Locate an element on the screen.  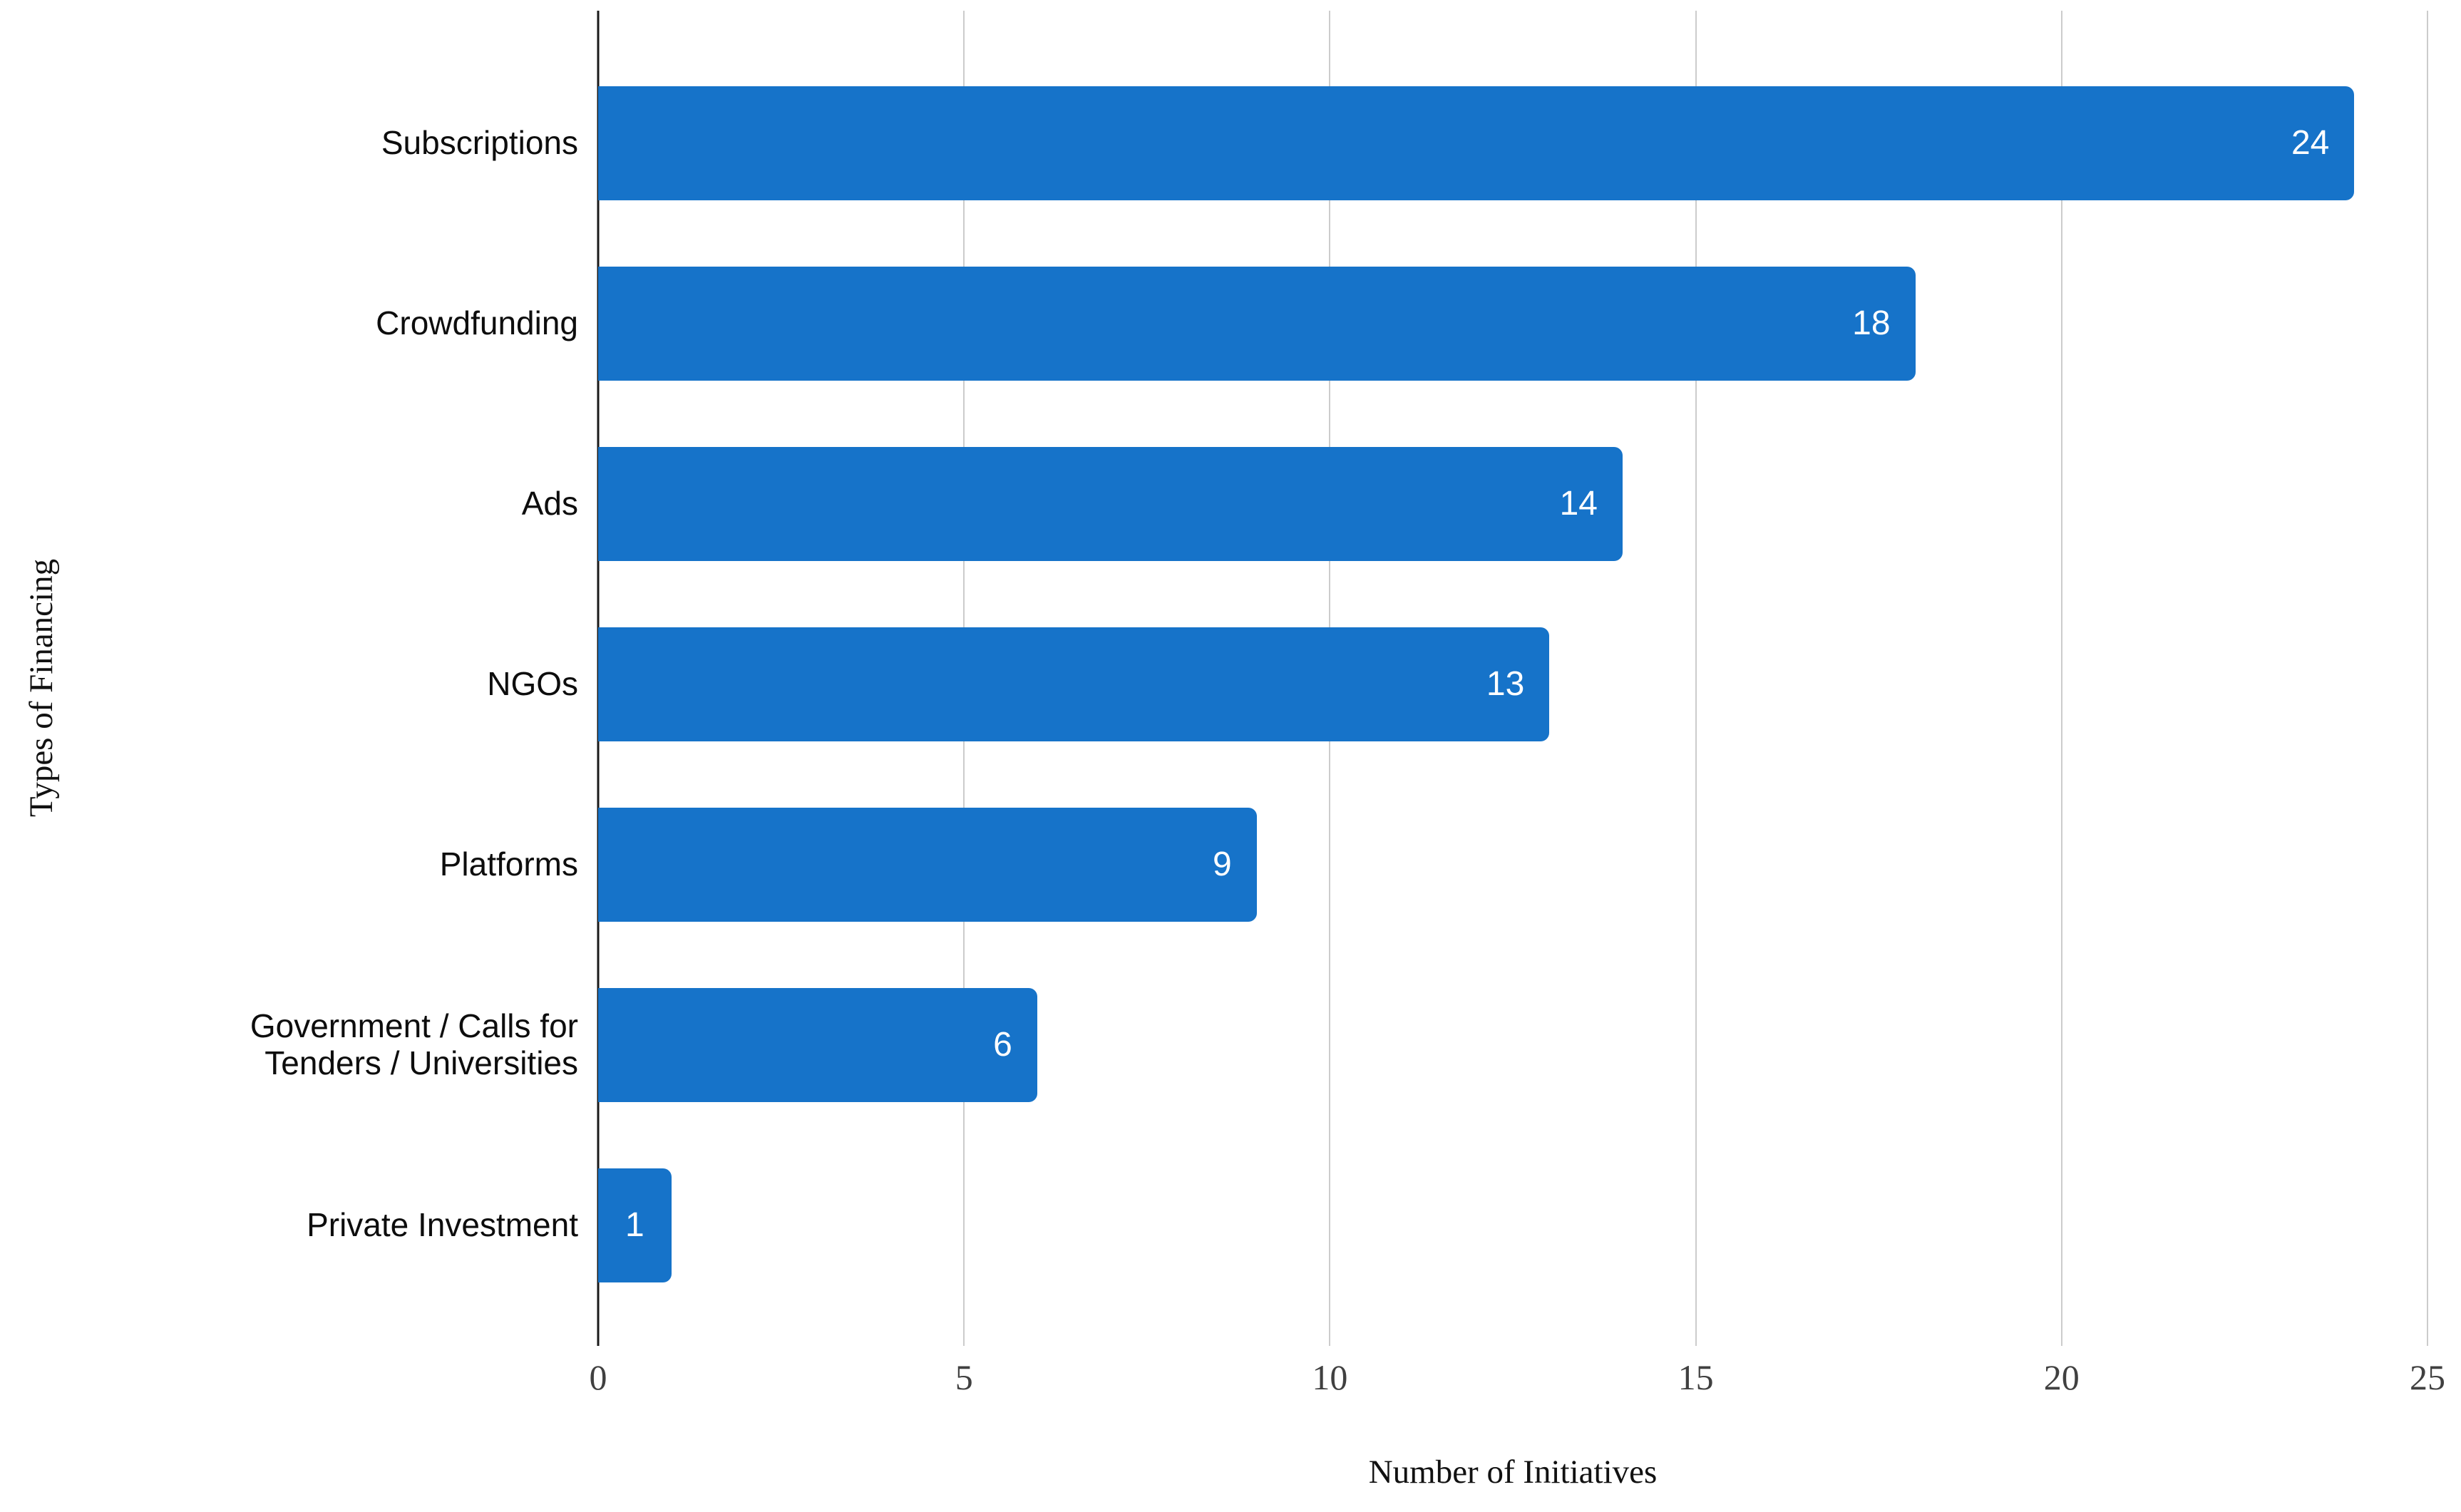
bar-row: 1 is located at coordinates (1512, 1225).